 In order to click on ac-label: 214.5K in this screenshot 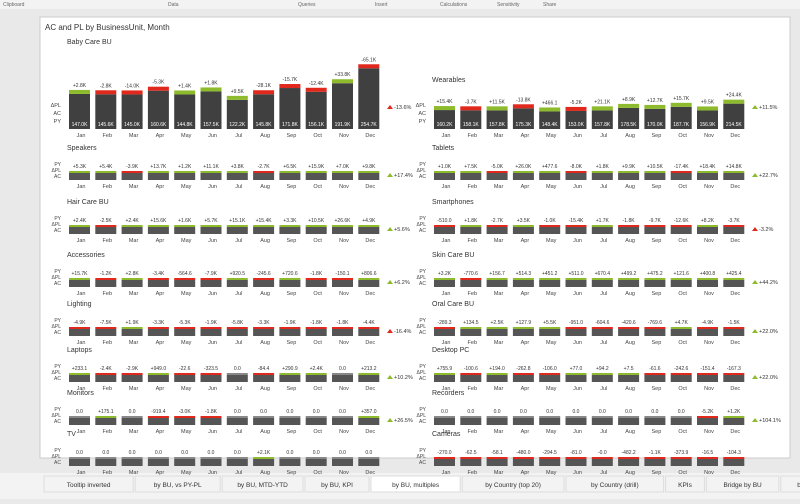, I will do `click(734, 125)`.